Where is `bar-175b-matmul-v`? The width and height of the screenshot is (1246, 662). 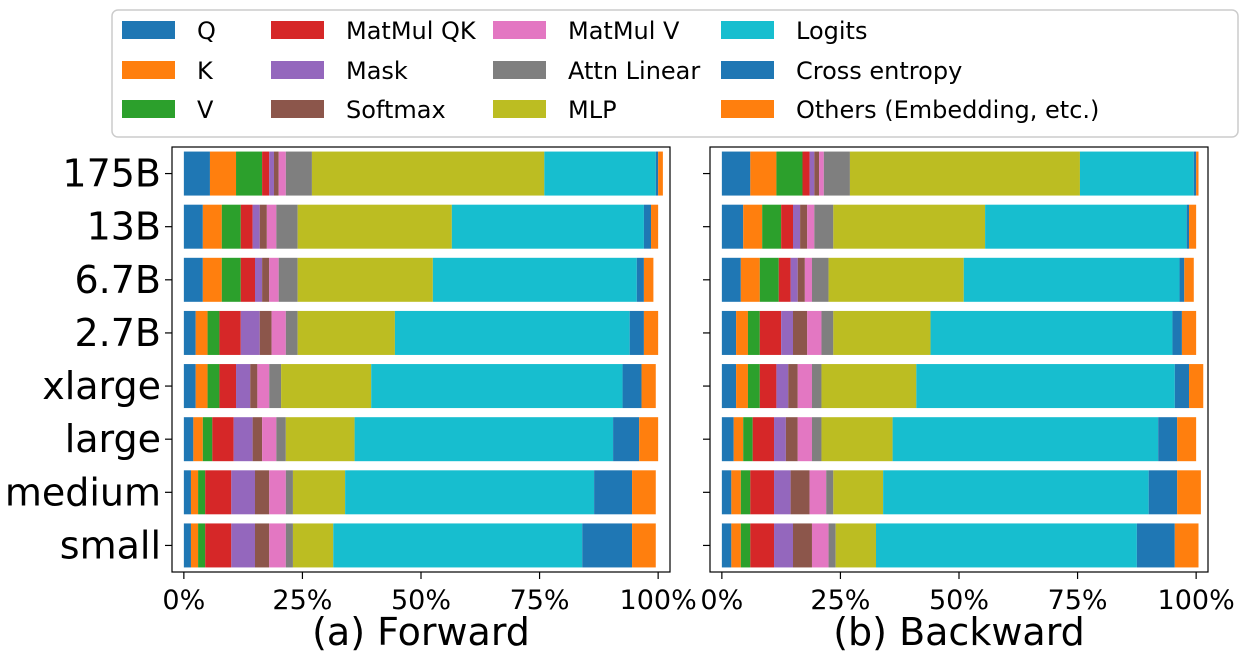 bar-175b-matmul-v is located at coordinates (821, 173).